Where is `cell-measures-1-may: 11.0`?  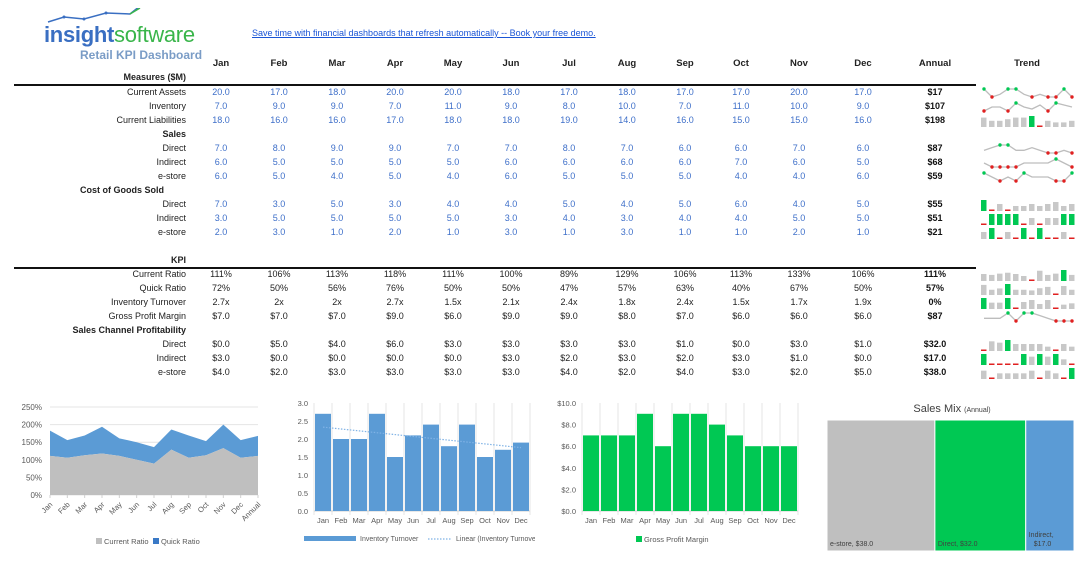 cell-measures-1-may: 11.0 is located at coordinates (453, 106).